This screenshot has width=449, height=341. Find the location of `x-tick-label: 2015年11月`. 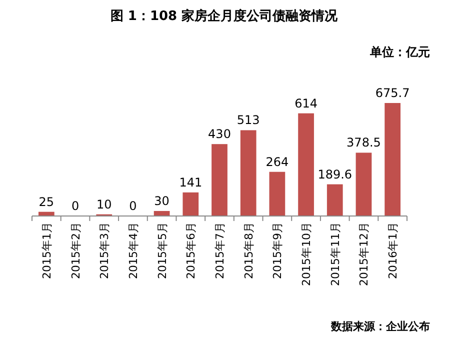

x-tick-label: 2015年11月 is located at coordinates (335, 254).